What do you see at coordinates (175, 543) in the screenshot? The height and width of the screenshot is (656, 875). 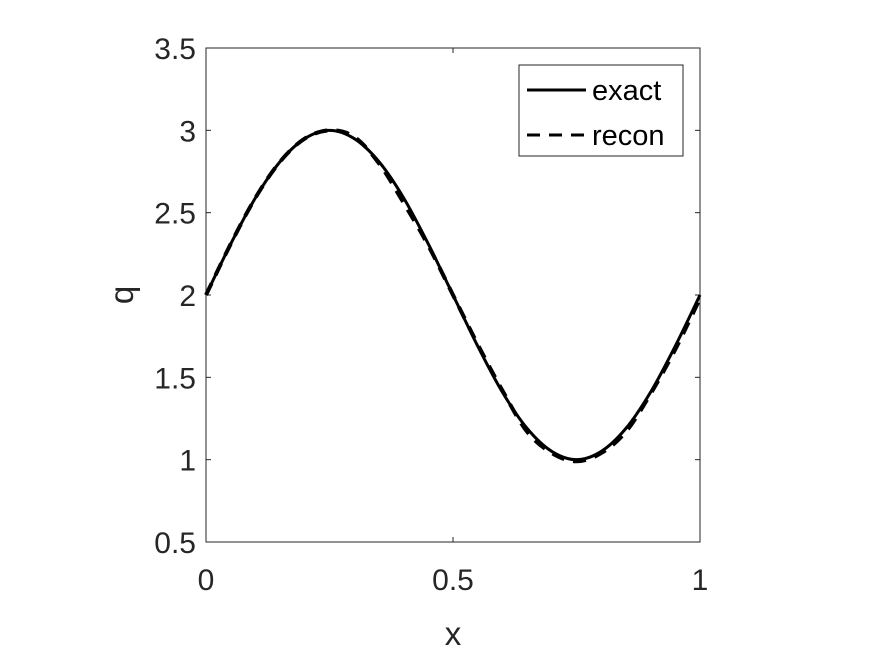 I see `y-tick-label: 0.5` at bounding box center [175, 543].